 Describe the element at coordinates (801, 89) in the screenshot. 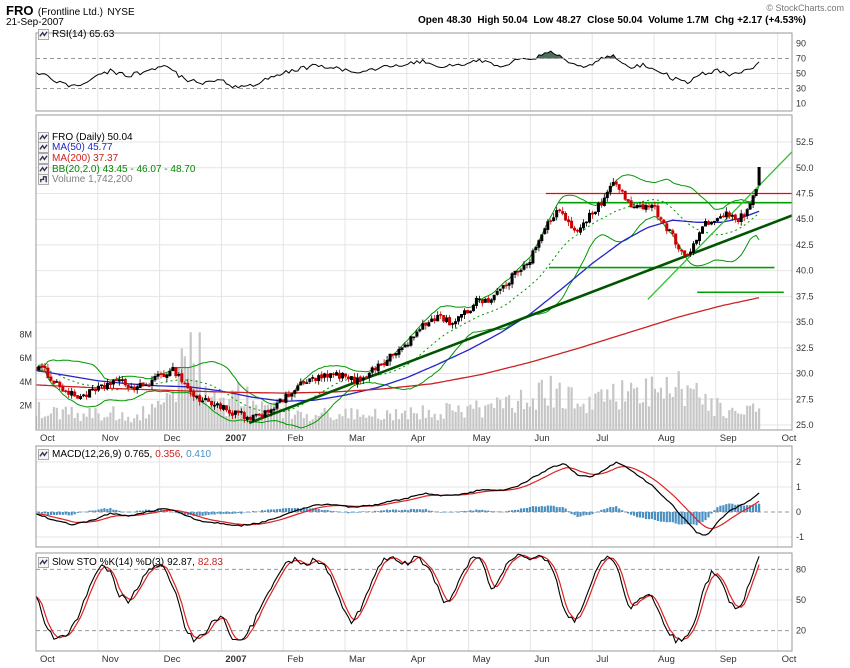

I see `svg-text: 30` at that location.